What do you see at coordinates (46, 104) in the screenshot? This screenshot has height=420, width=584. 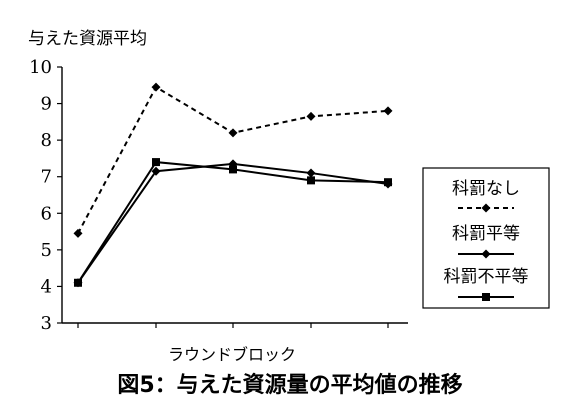 I see `y-tick-label: 9` at bounding box center [46, 104].